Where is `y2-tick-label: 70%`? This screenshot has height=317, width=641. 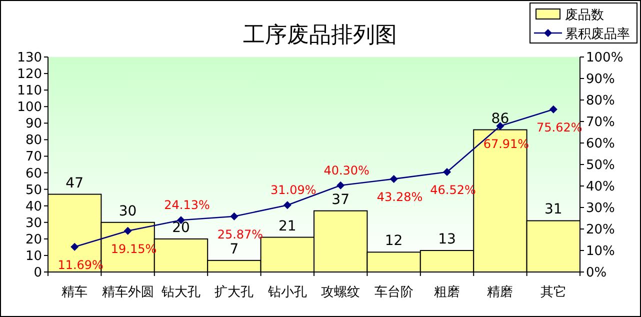 y2-tick-label: 70% is located at coordinates (600, 122).